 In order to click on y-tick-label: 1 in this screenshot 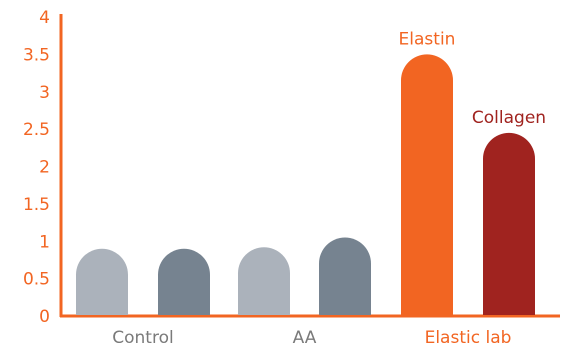, I will do `click(44, 242)`.